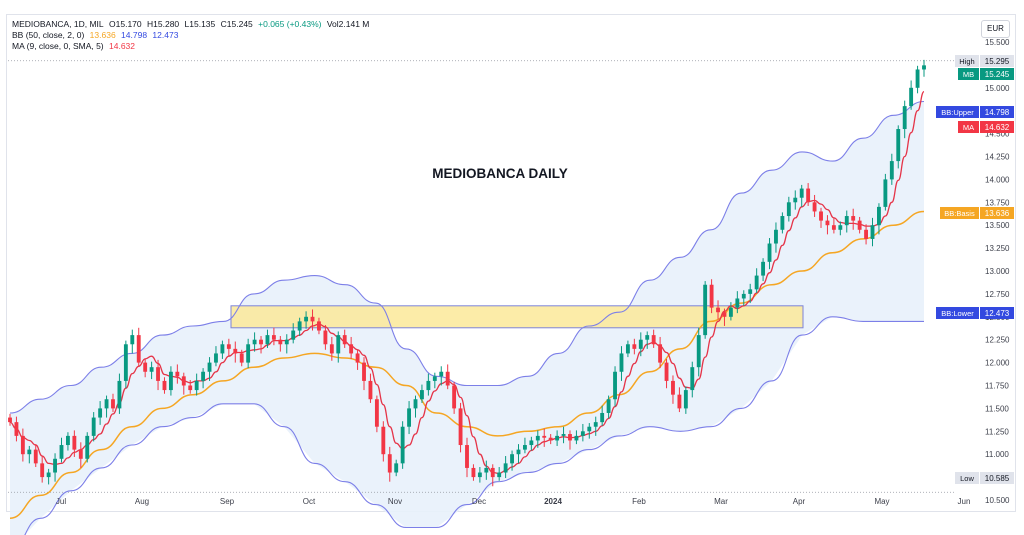 The width and height of the screenshot is (1024, 535). I want to click on x-tick-label: May, so click(881, 501).